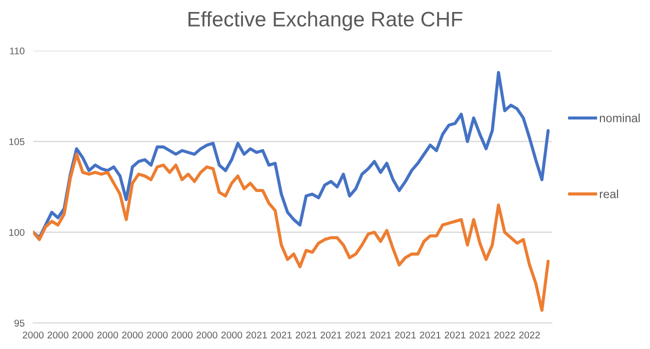 Image resolution: width=650 pixels, height=349 pixels. What do you see at coordinates (620, 118) in the screenshot?
I see `legend-label: nominal` at bounding box center [620, 118].